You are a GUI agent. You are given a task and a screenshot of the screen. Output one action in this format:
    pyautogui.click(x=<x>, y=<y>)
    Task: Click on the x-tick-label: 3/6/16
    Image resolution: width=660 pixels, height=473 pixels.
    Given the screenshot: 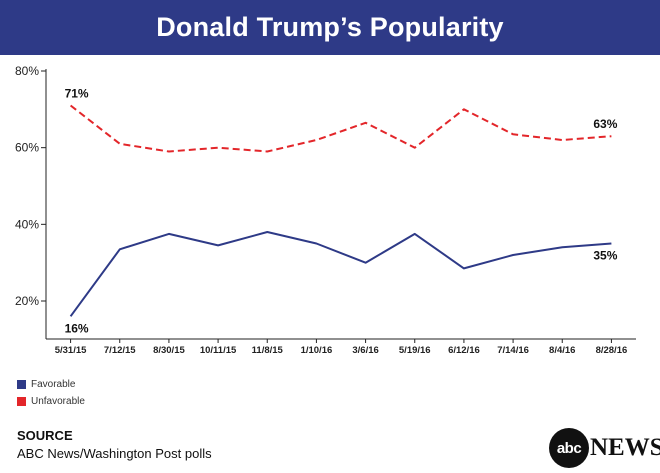 What is the action you would take?
    pyautogui.click(x=365, y=350)
    